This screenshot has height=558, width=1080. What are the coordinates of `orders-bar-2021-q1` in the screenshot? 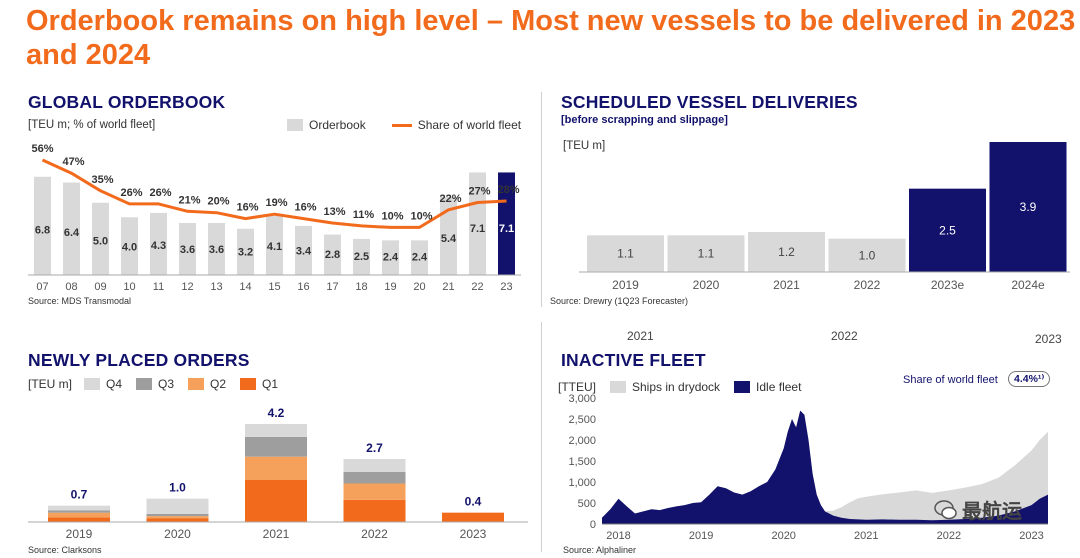 It's located at (276, 501).